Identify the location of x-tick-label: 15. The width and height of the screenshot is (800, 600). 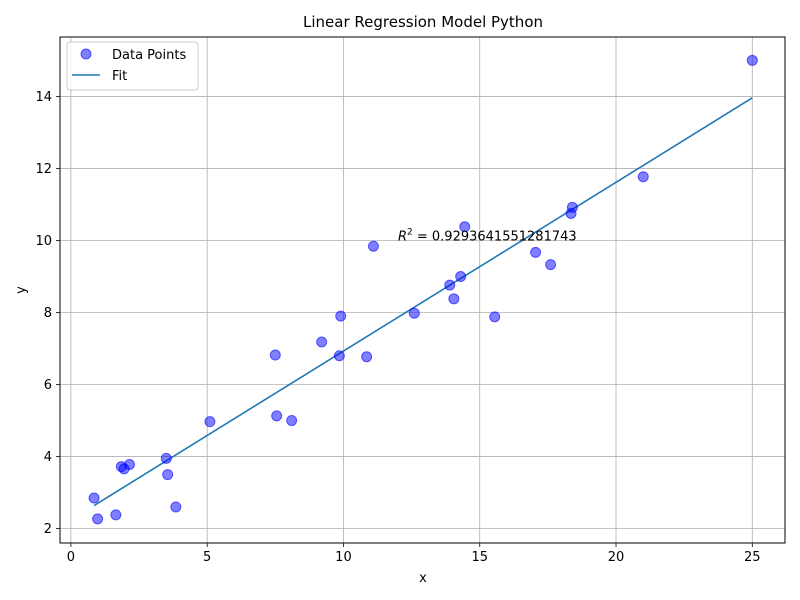
(479, 557).